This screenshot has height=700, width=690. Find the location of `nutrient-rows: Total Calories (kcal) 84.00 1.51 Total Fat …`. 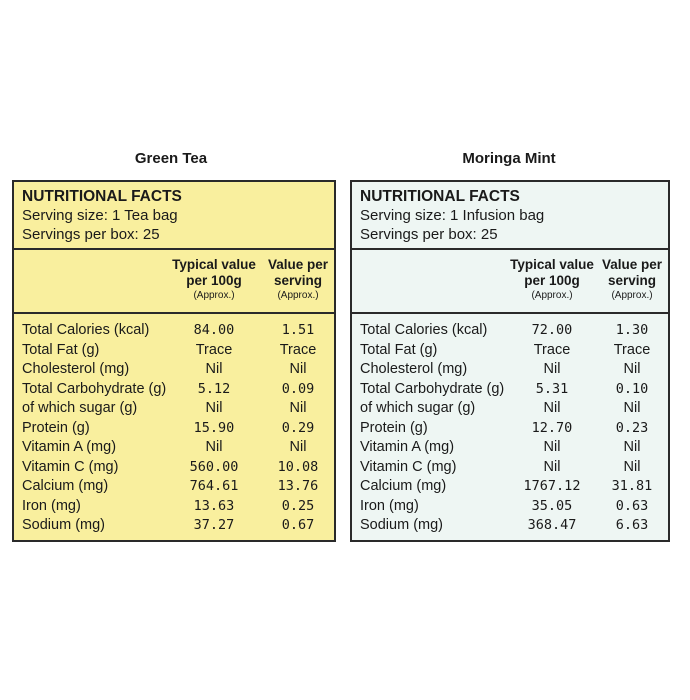

nutrient-rows: Total Calories (kcal) 84.00 1.51 Total Fat … is located at coordinates (174, 425).